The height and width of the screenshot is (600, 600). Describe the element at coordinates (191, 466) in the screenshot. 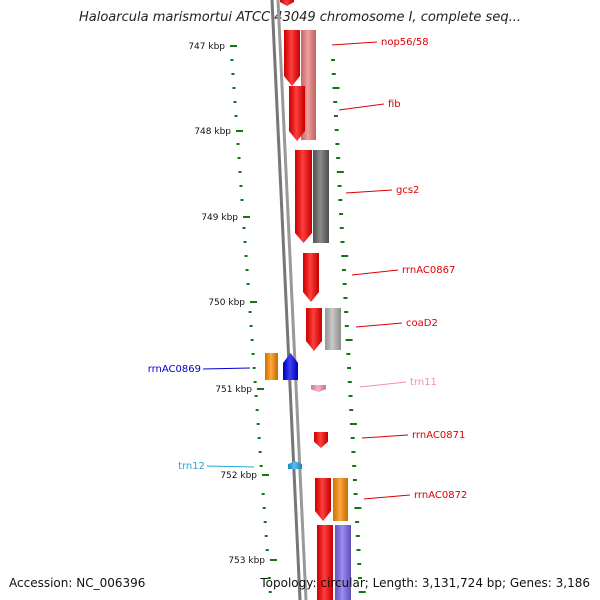

I see `gene-label: trn12` at that location.